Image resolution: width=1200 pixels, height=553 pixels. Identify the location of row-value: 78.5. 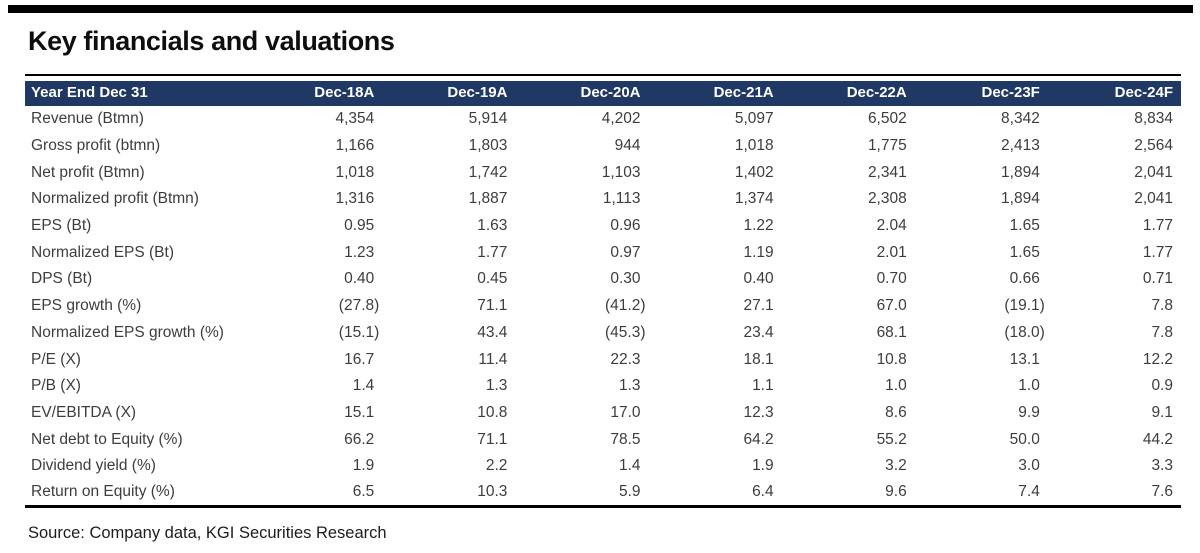
(625, 439).